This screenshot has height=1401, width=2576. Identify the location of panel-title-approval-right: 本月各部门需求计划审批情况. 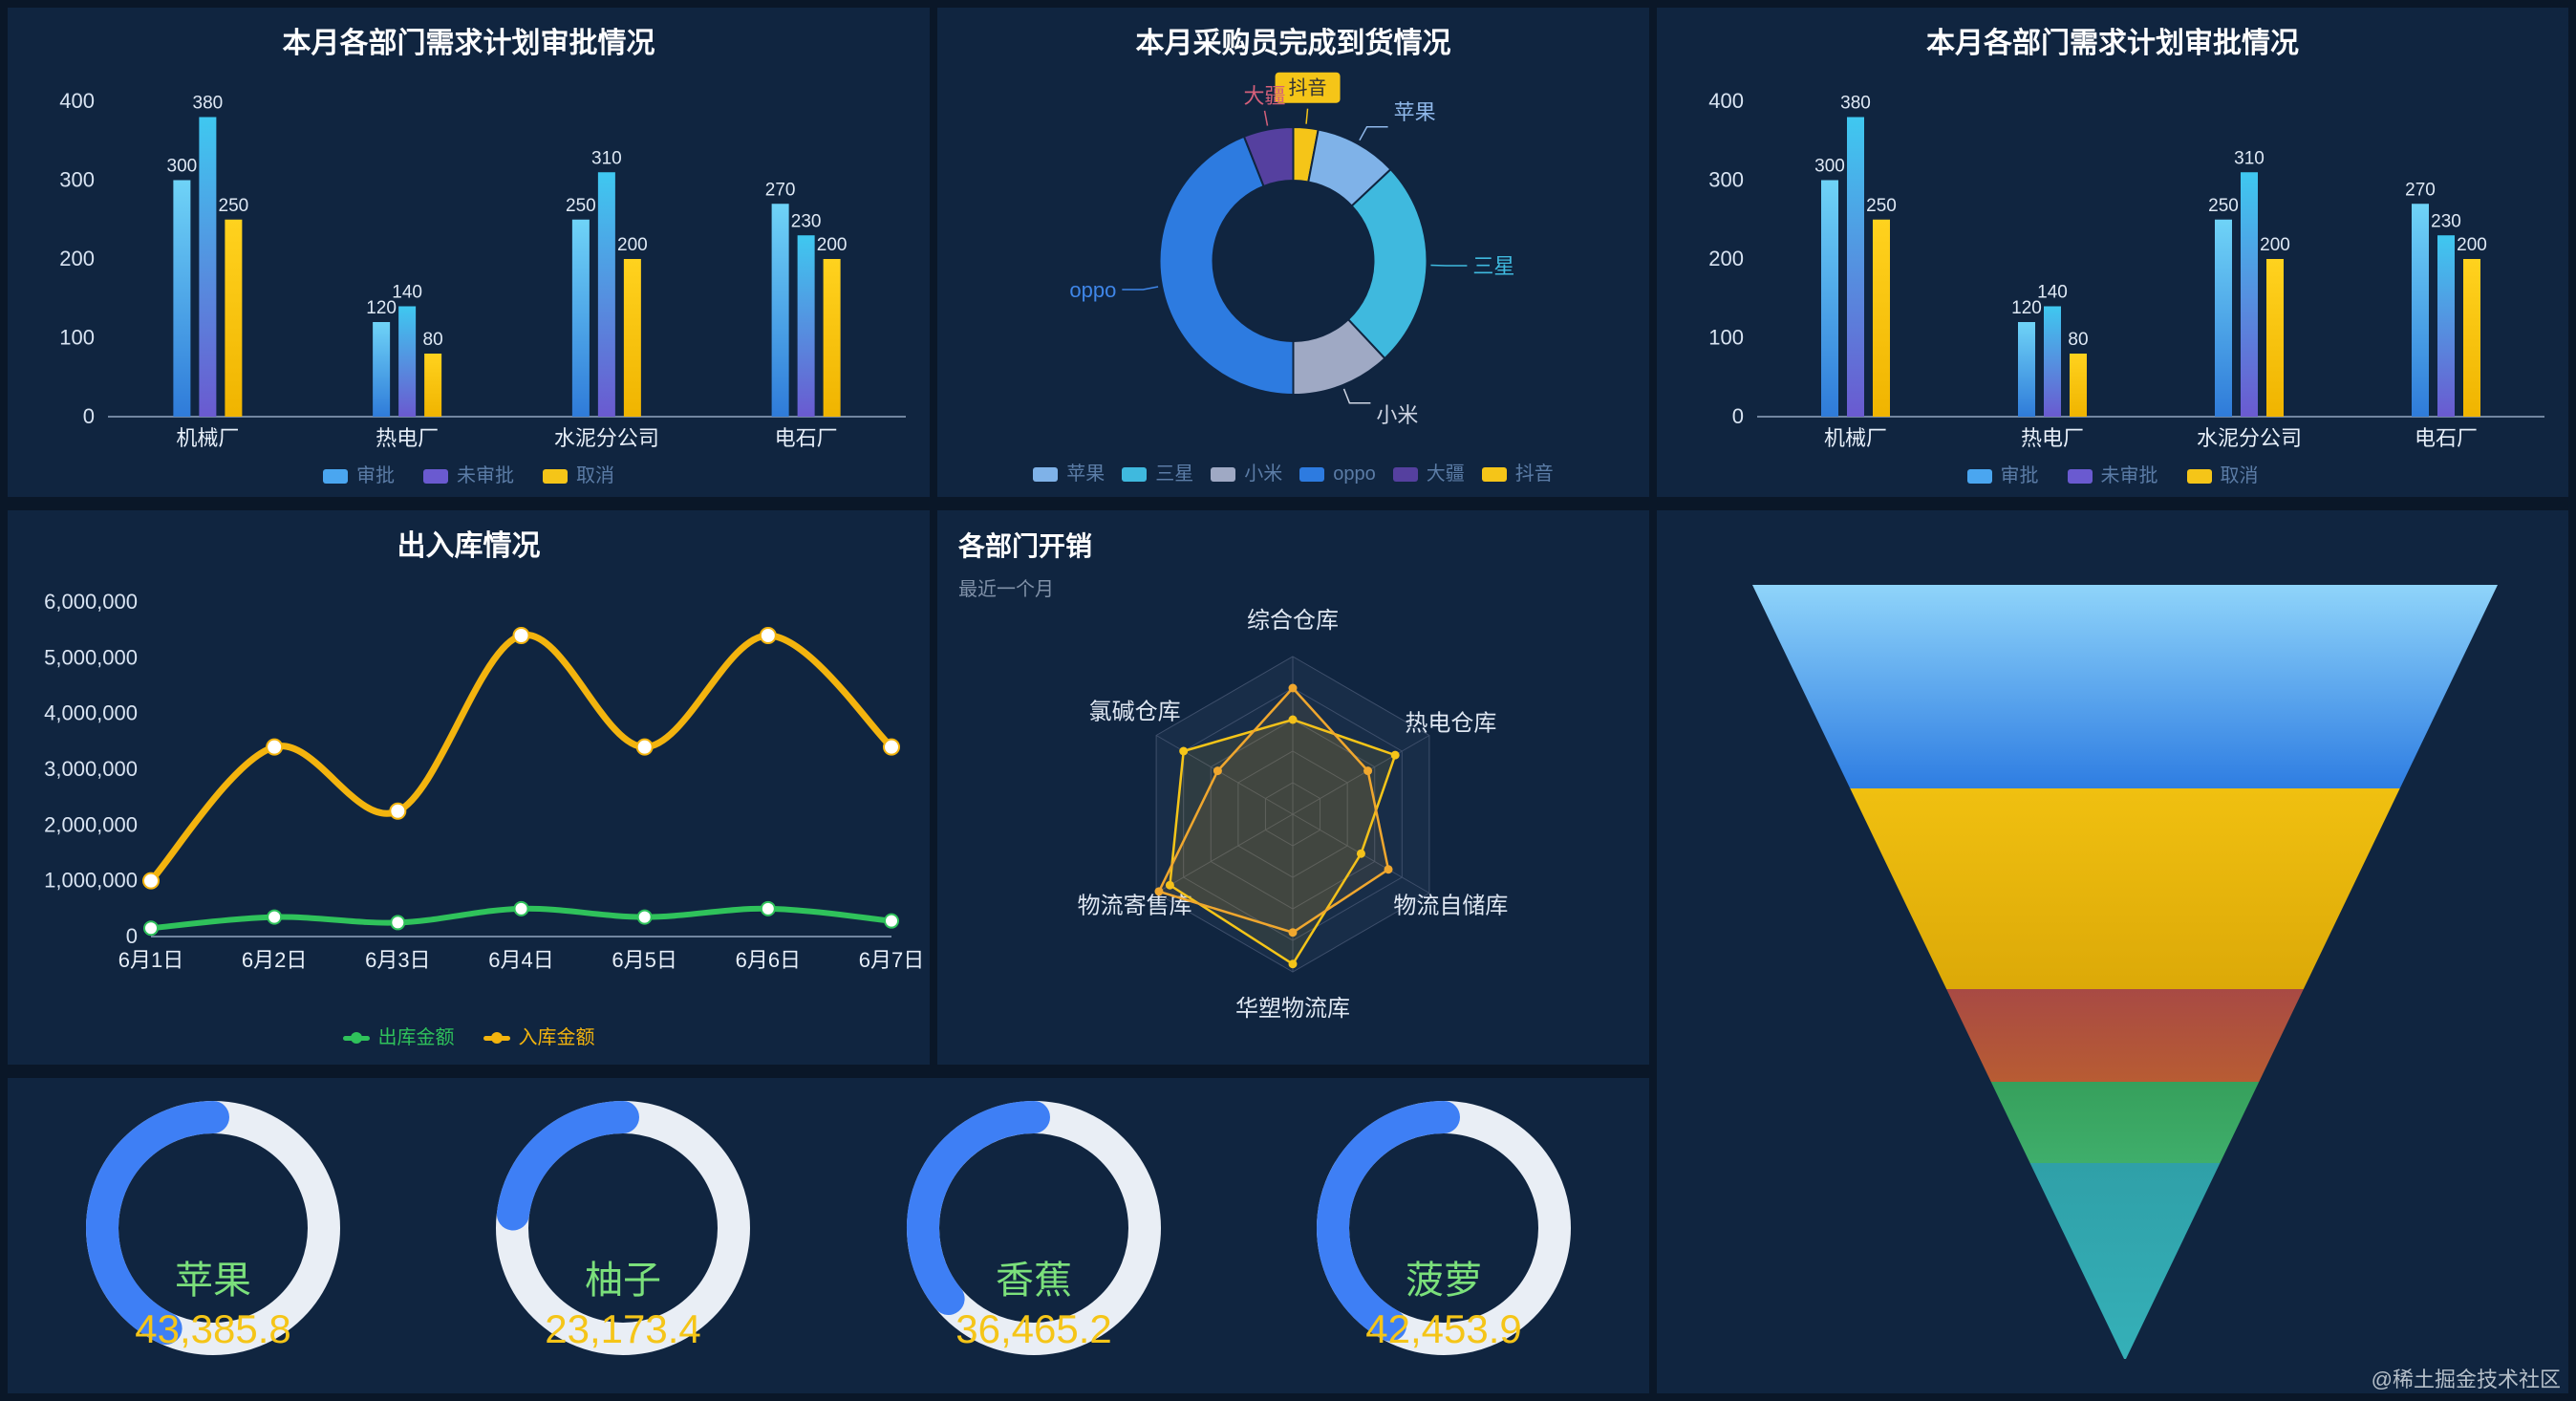
(2112, 43).